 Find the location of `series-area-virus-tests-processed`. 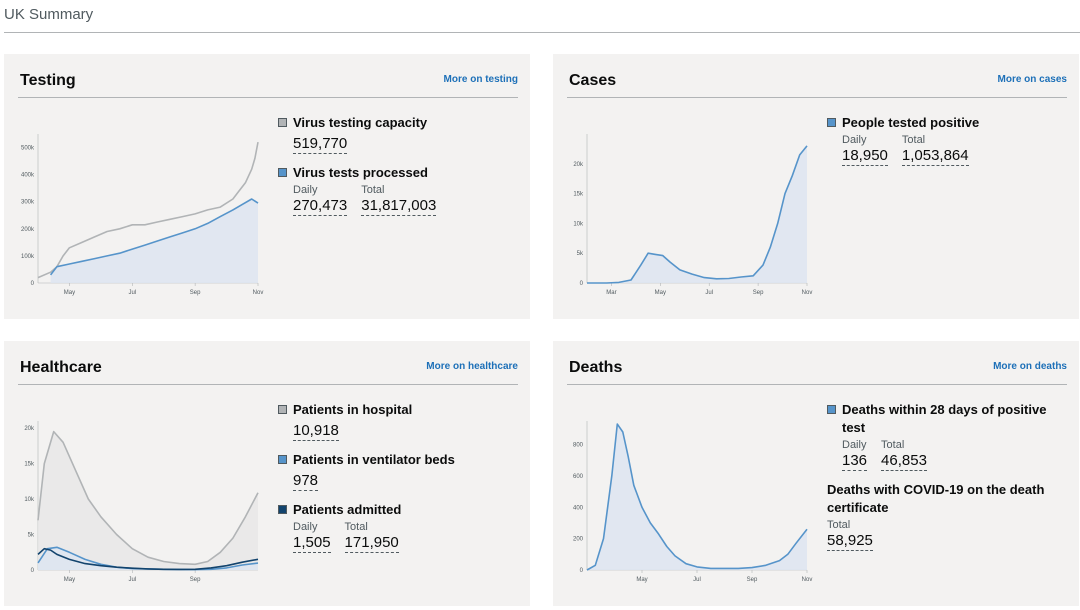

series-area-virus-tests-processed is located at coordinates (154, 241).